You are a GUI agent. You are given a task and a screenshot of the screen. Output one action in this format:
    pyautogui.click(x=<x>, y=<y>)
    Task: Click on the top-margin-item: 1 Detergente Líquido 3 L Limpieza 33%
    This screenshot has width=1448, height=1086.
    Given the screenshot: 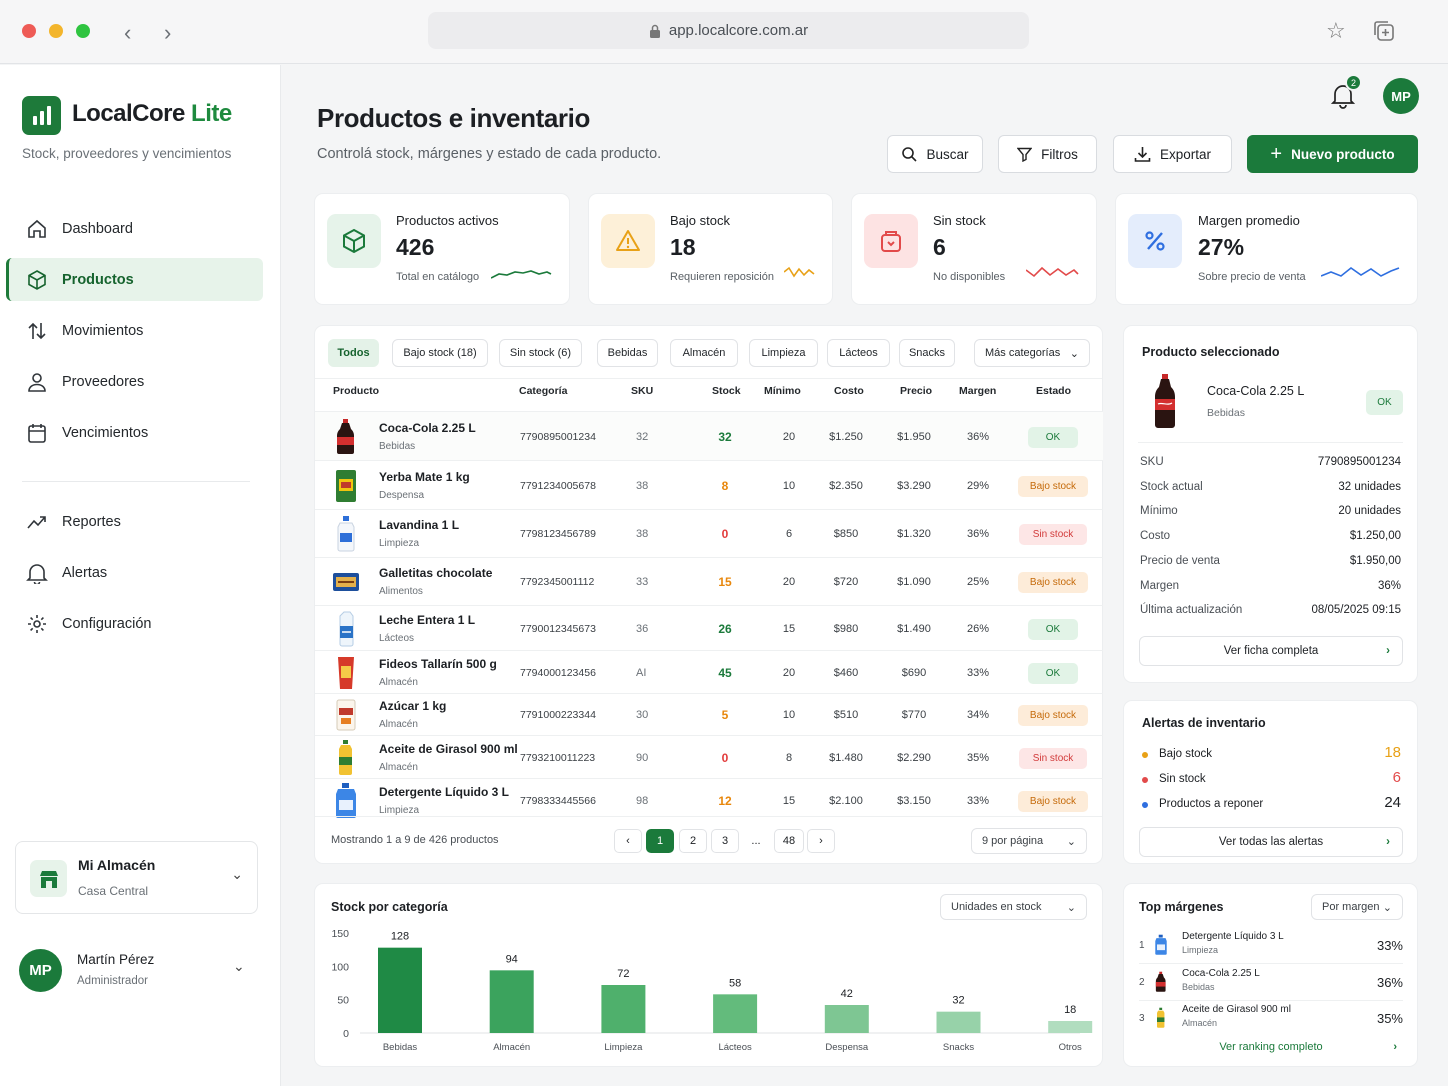 What is the action you would take?
    pyautogui.click(x=1271, y=947)
    